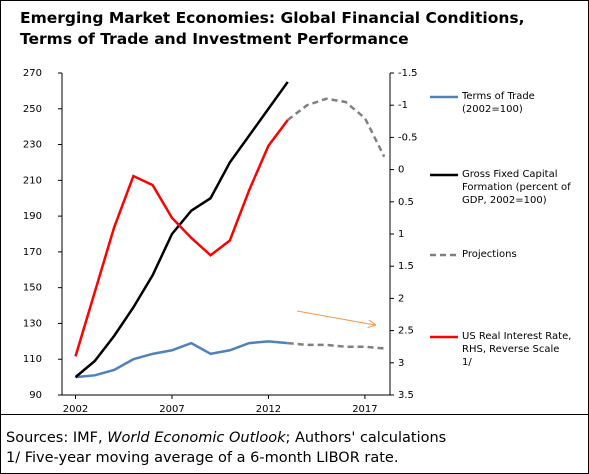  I want to click on y2-tick-label: 2.5, so click(406, 331).